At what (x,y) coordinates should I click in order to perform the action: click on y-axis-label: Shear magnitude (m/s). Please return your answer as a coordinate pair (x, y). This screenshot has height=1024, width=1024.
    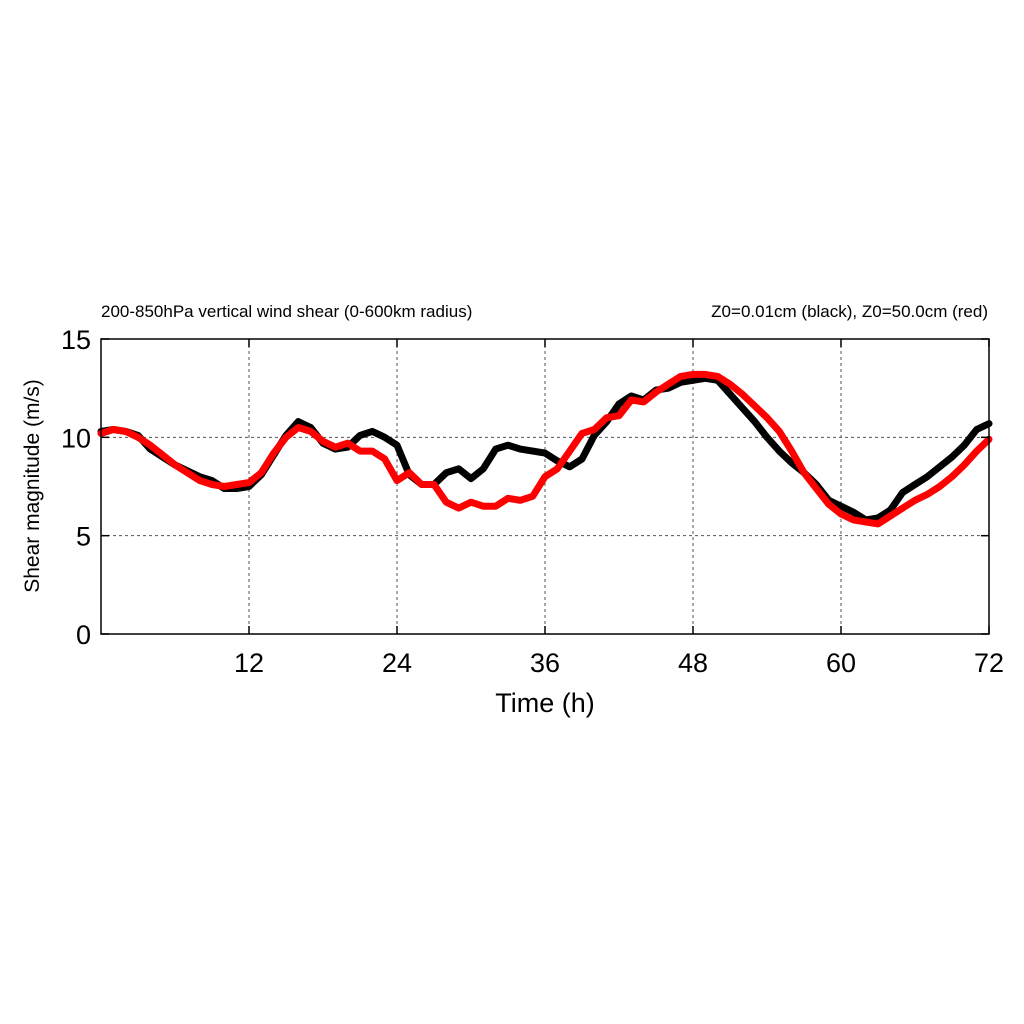
    Looking at the image, I should click on (32, 486).